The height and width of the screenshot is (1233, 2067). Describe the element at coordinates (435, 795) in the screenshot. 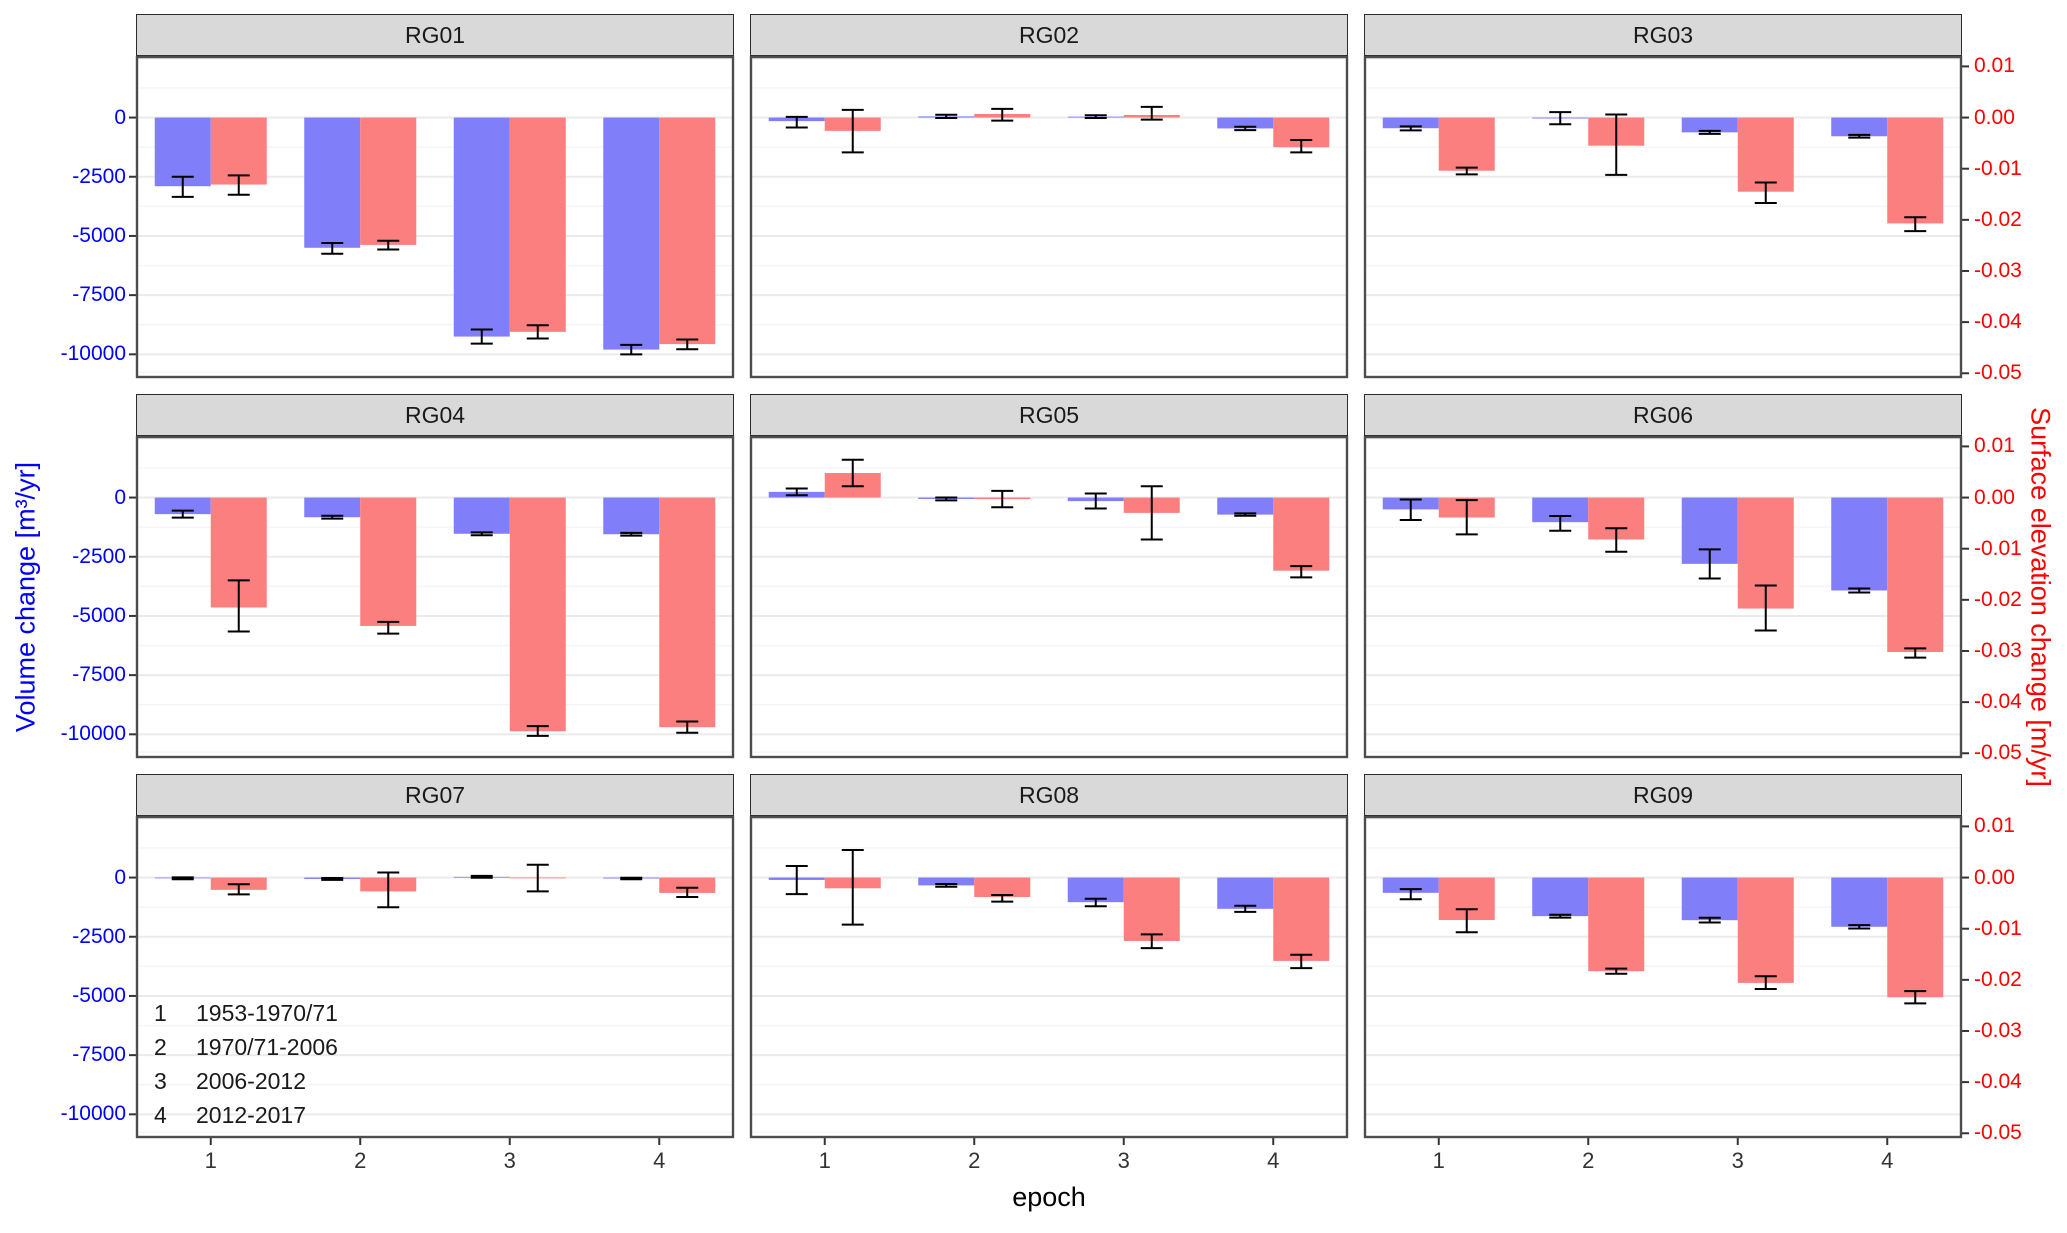

I see `facet-title: RG07` at that location.